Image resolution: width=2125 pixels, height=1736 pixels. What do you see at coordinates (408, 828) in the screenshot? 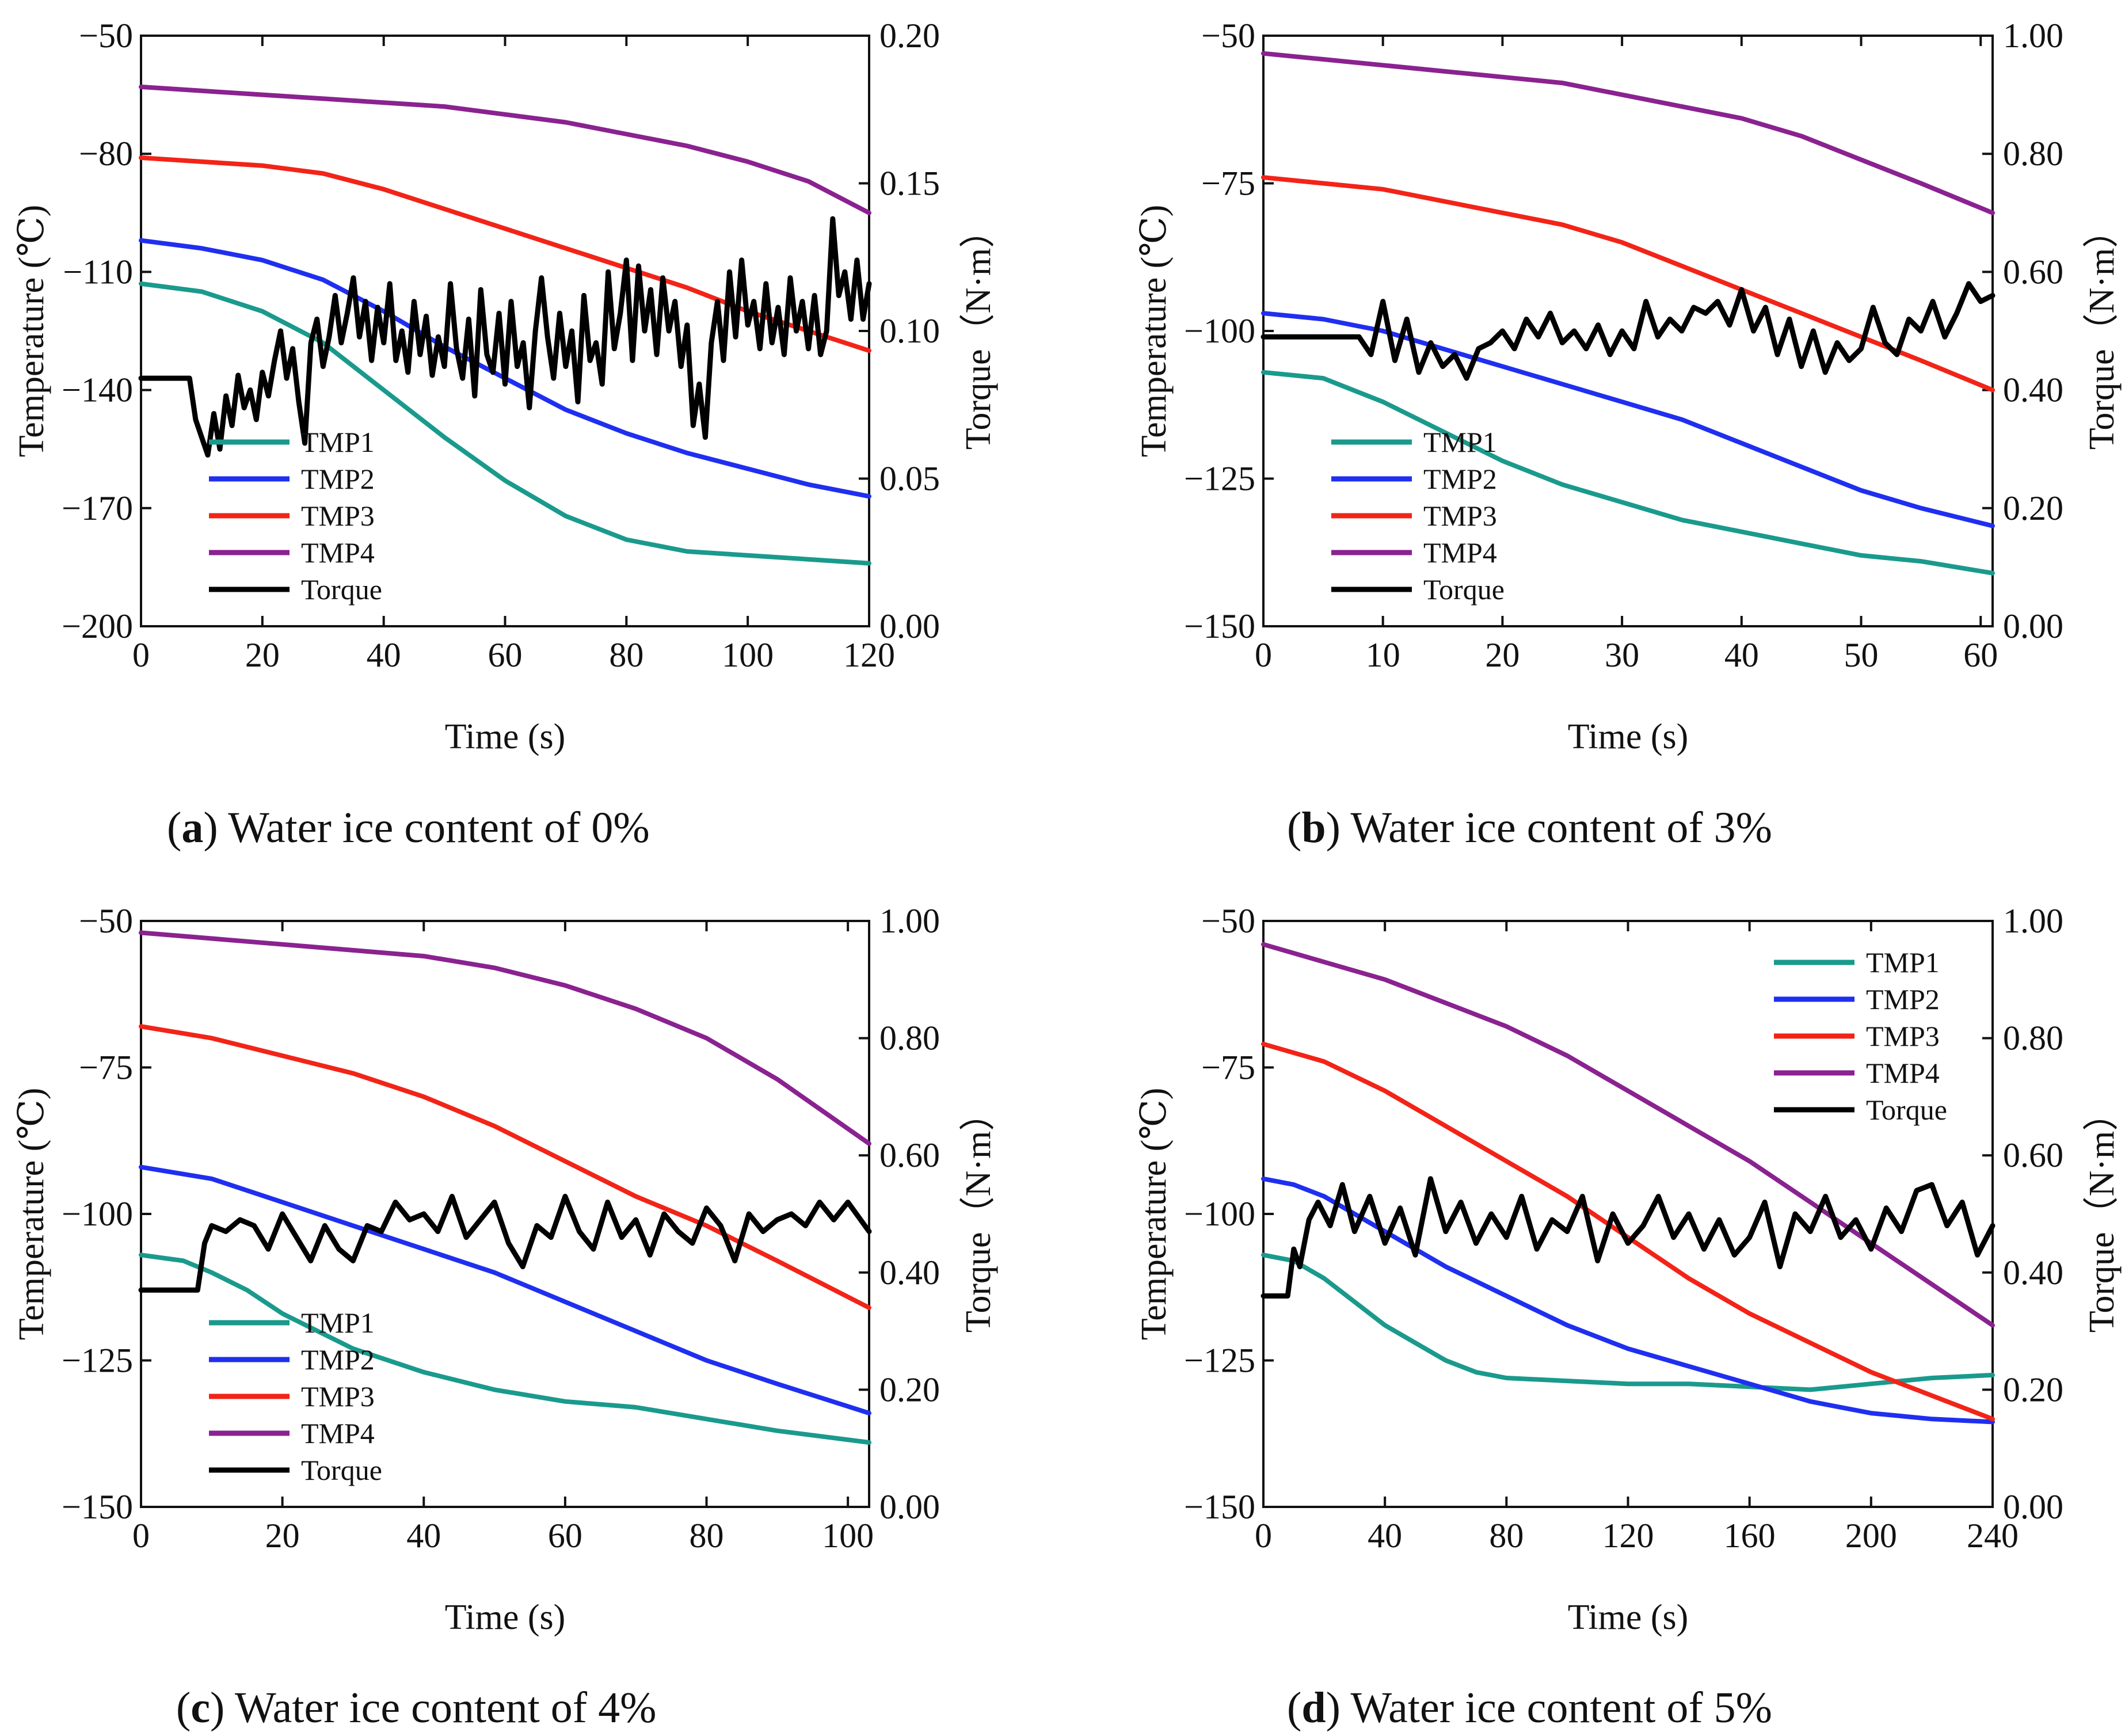
I see `caption-a: (a) Water ice content of 0%` at bounding box center [408, 828].